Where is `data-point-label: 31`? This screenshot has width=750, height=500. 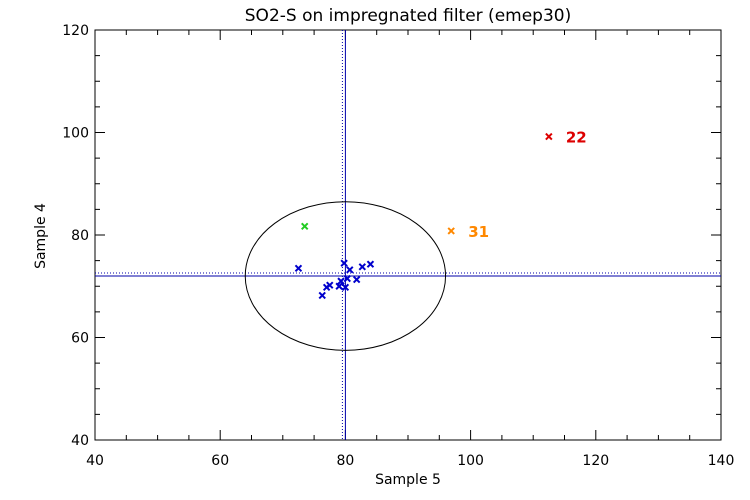
data-point-label: 31 is located at coordinates (478, 232).